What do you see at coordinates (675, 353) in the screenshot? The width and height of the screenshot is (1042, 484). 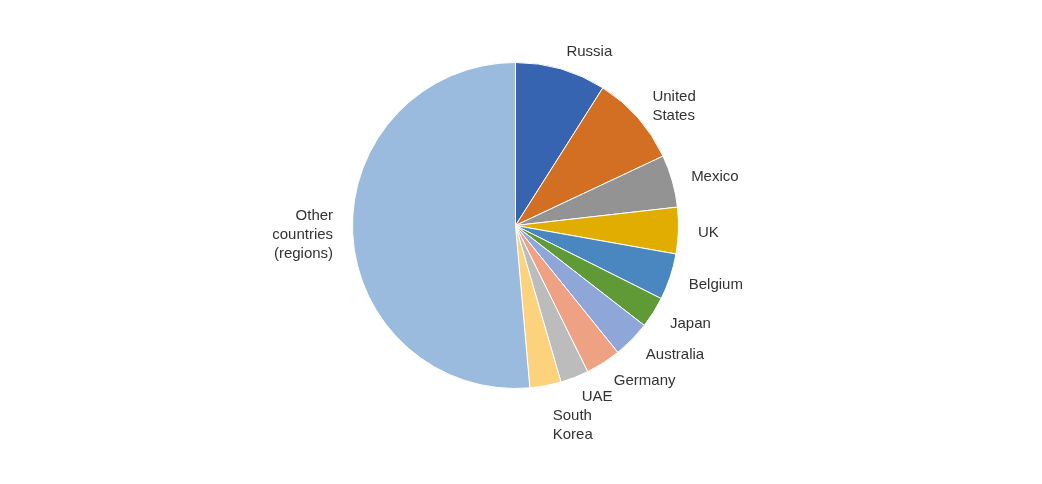 I see `slice-label: Australia` at bounding box center [675, 353].